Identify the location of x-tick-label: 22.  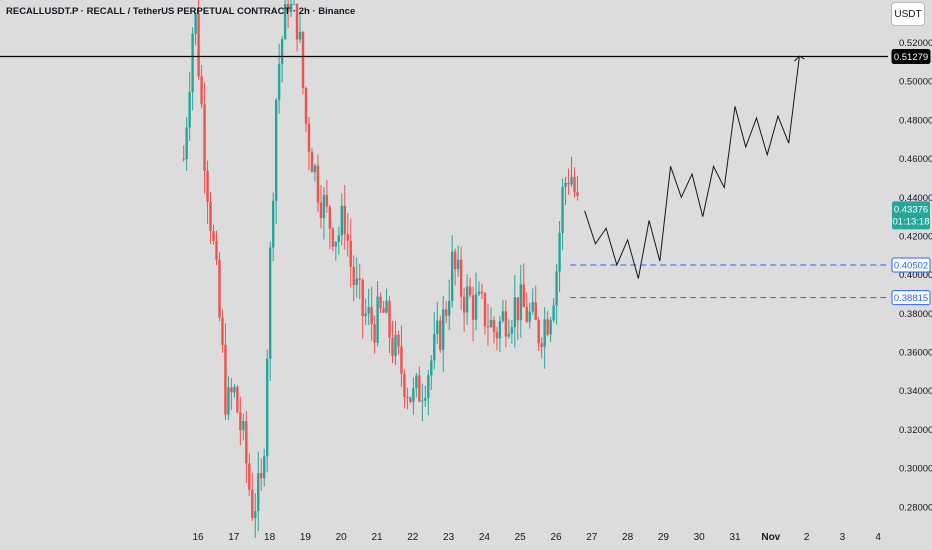
(413, 537).